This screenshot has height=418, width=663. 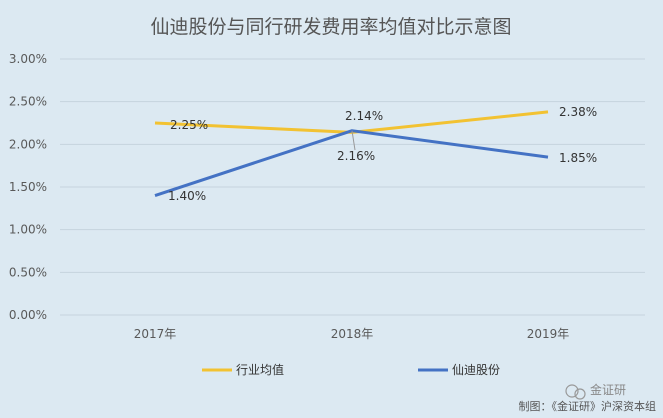 I want to click on footer-credit: 制图：《金证研》沪深资本组, so click(x=588, y=406).